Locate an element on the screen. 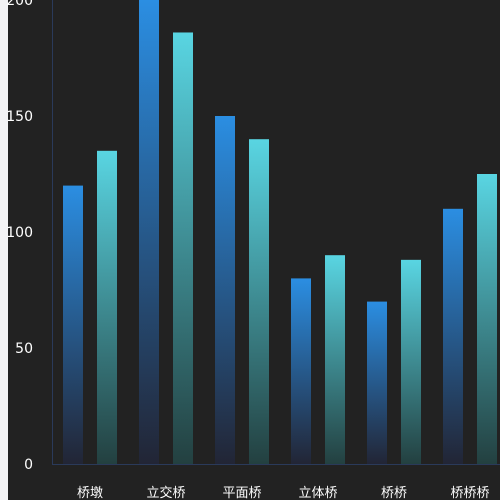 This screenshot has height=500, width=500. y-tick-label: 150 is located at coordinates (19, 117).